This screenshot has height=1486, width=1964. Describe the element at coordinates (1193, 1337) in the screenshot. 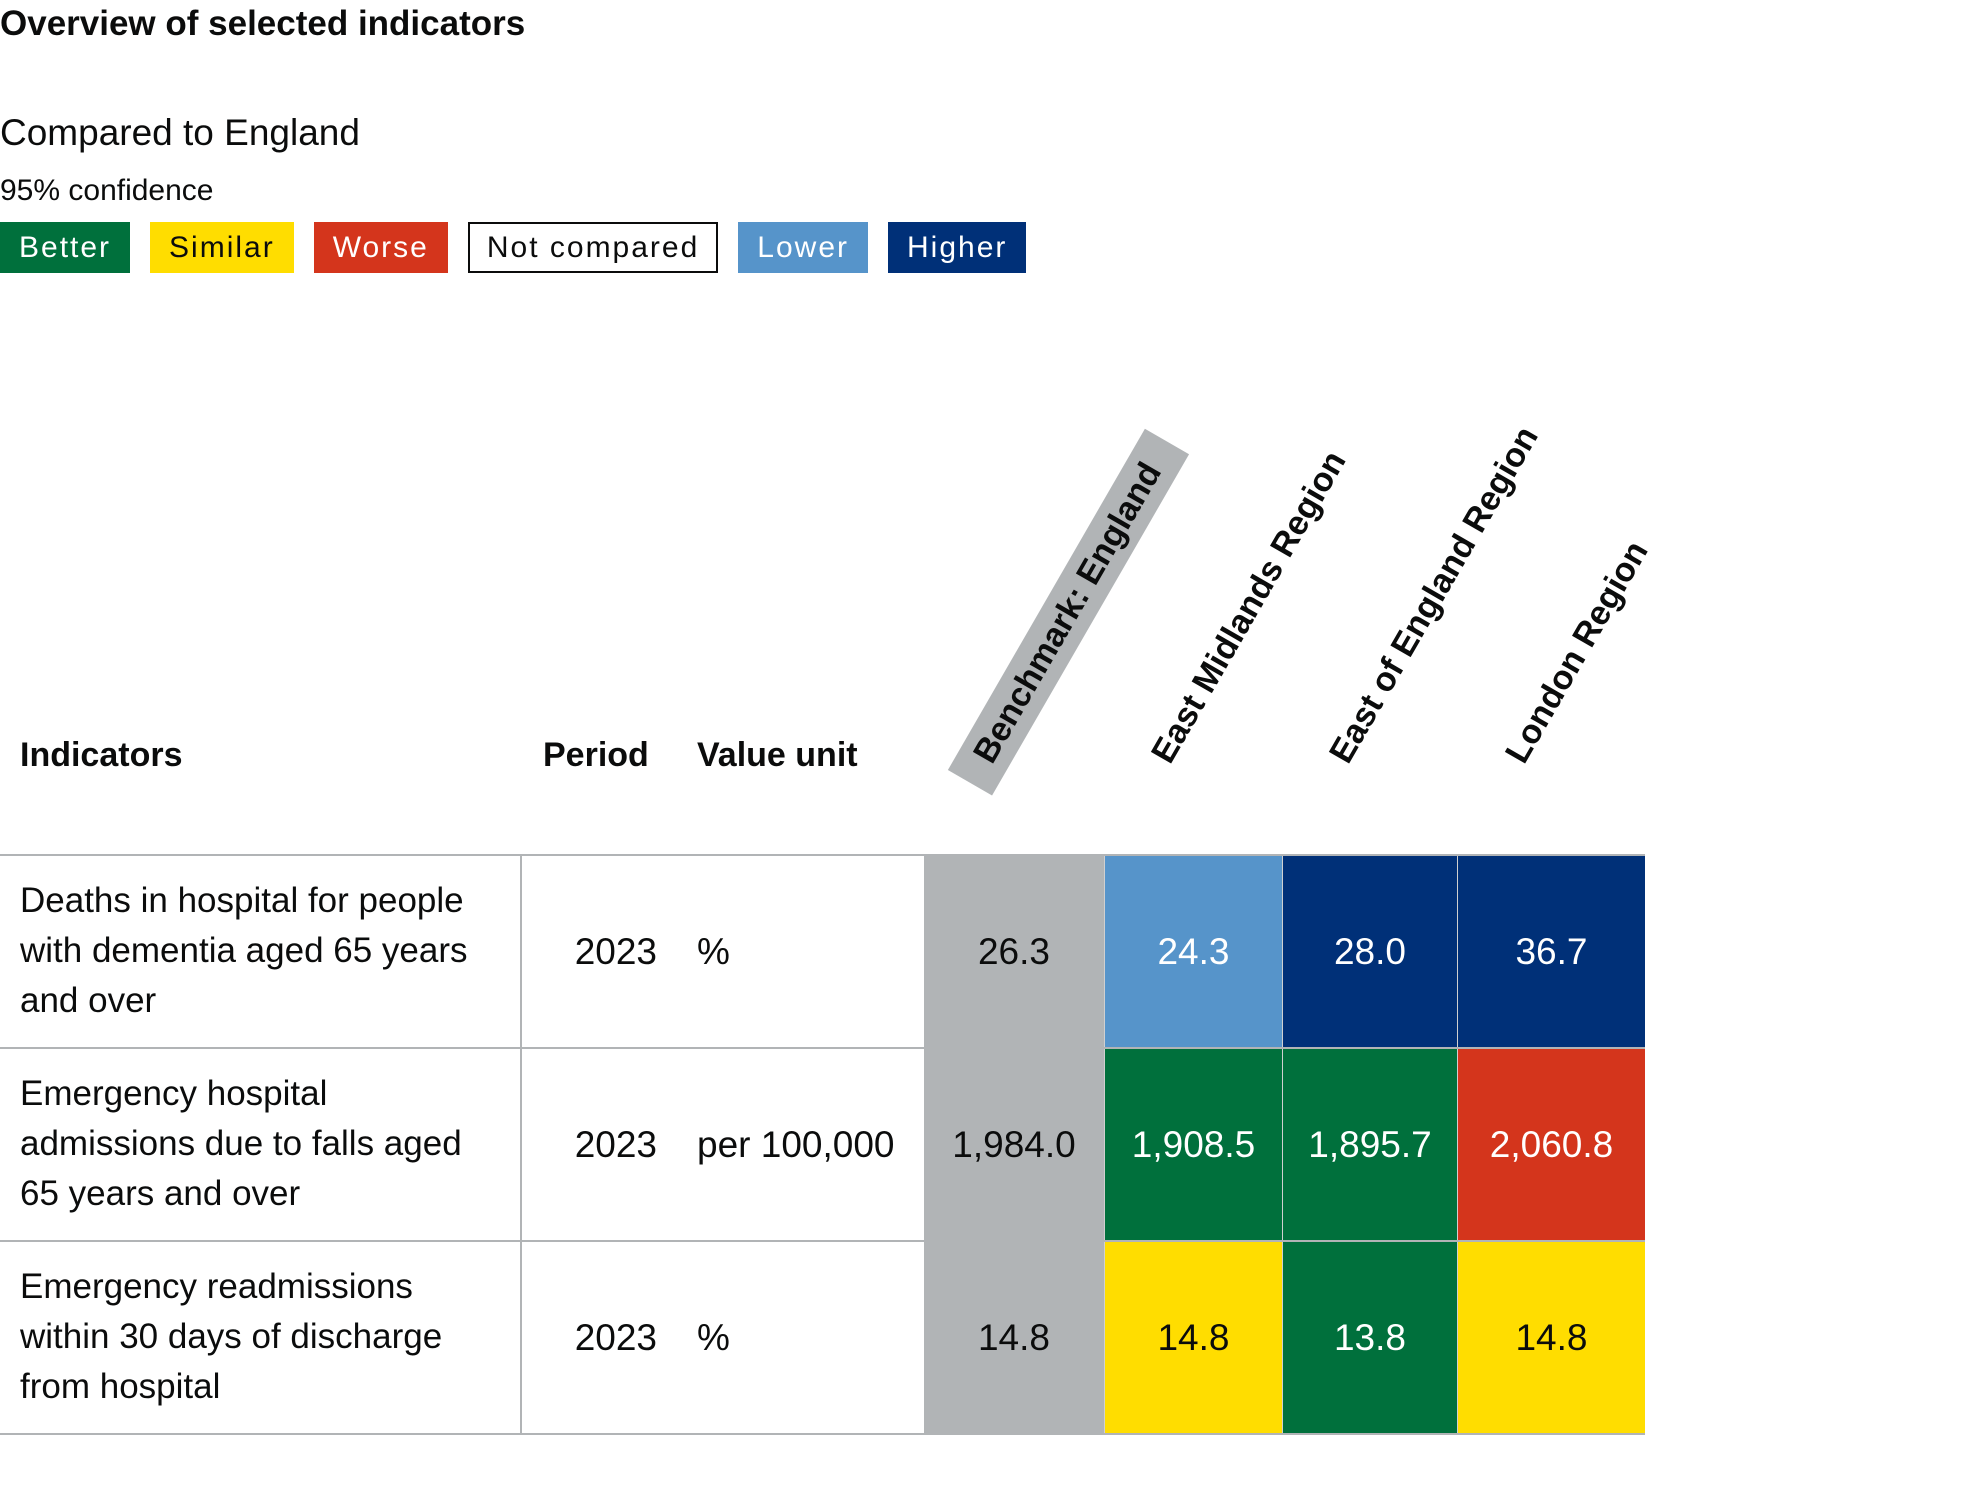

I see `value-cell-east-midlands: 14.8` at that location.